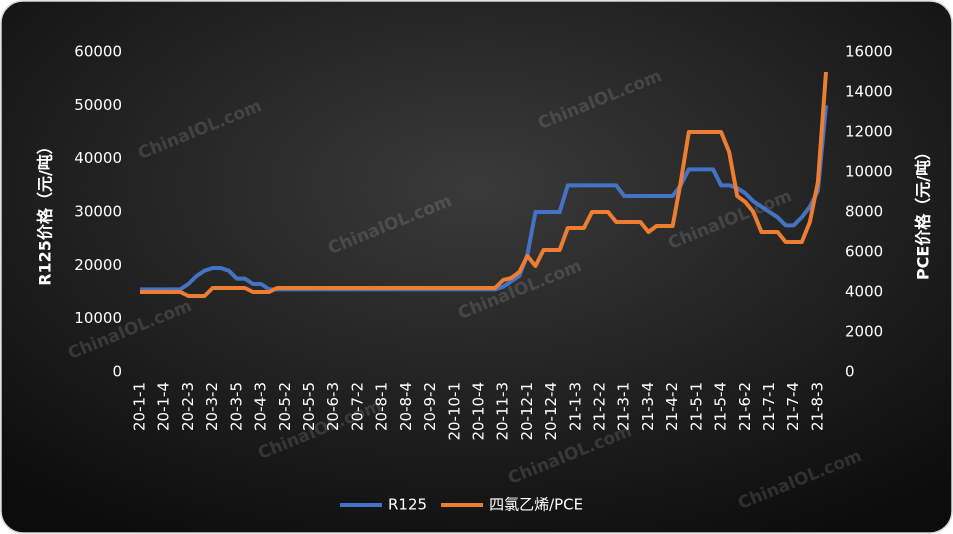 Image resolution: width=953 pixels, height=534 pixels. I want to click on y2-tick-label: 2000, so click(864, 332).